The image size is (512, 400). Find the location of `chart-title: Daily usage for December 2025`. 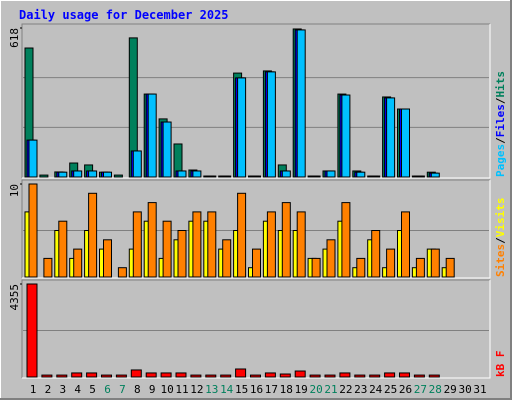

chart-title: Daily usage for December 2025 is located at coordinates (124, 15).